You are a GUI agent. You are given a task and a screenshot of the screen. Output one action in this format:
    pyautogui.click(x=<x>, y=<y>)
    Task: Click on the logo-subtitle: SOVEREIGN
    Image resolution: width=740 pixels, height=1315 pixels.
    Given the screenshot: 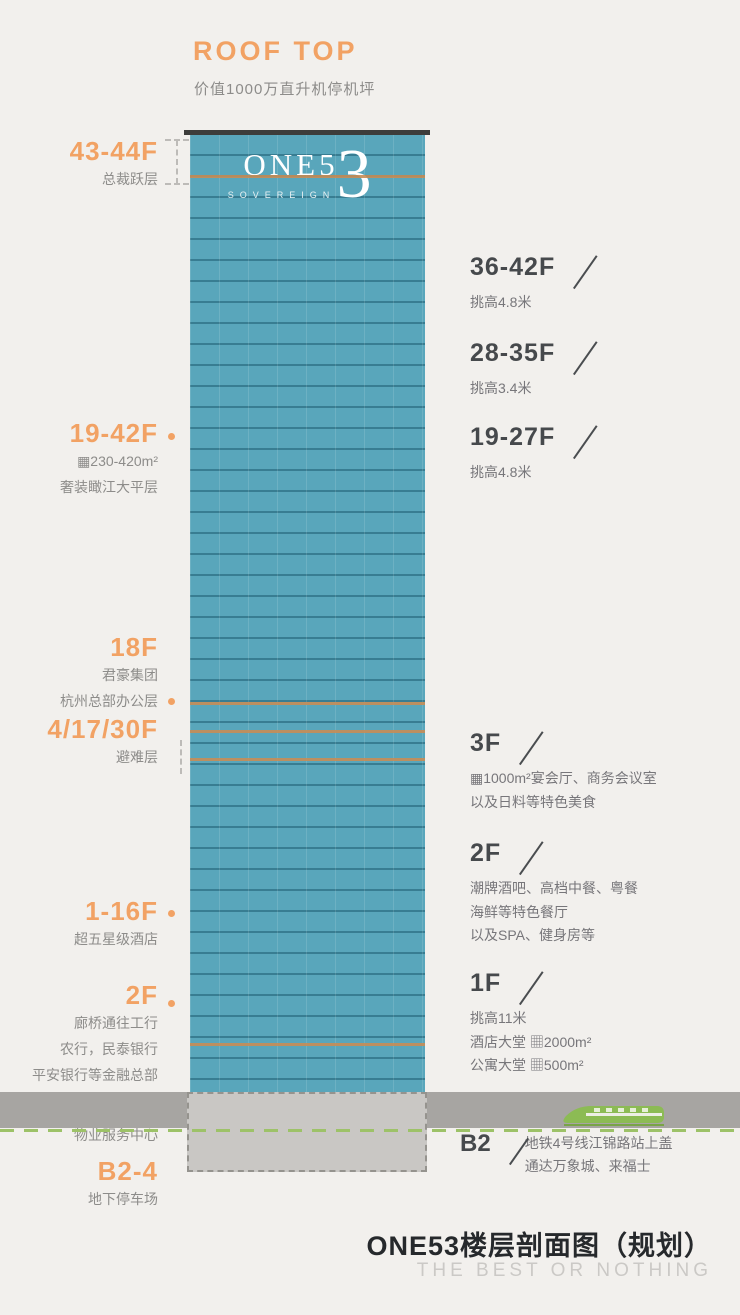 What is the action you would take?
    pyautogui.click(x=281, y=195)
    